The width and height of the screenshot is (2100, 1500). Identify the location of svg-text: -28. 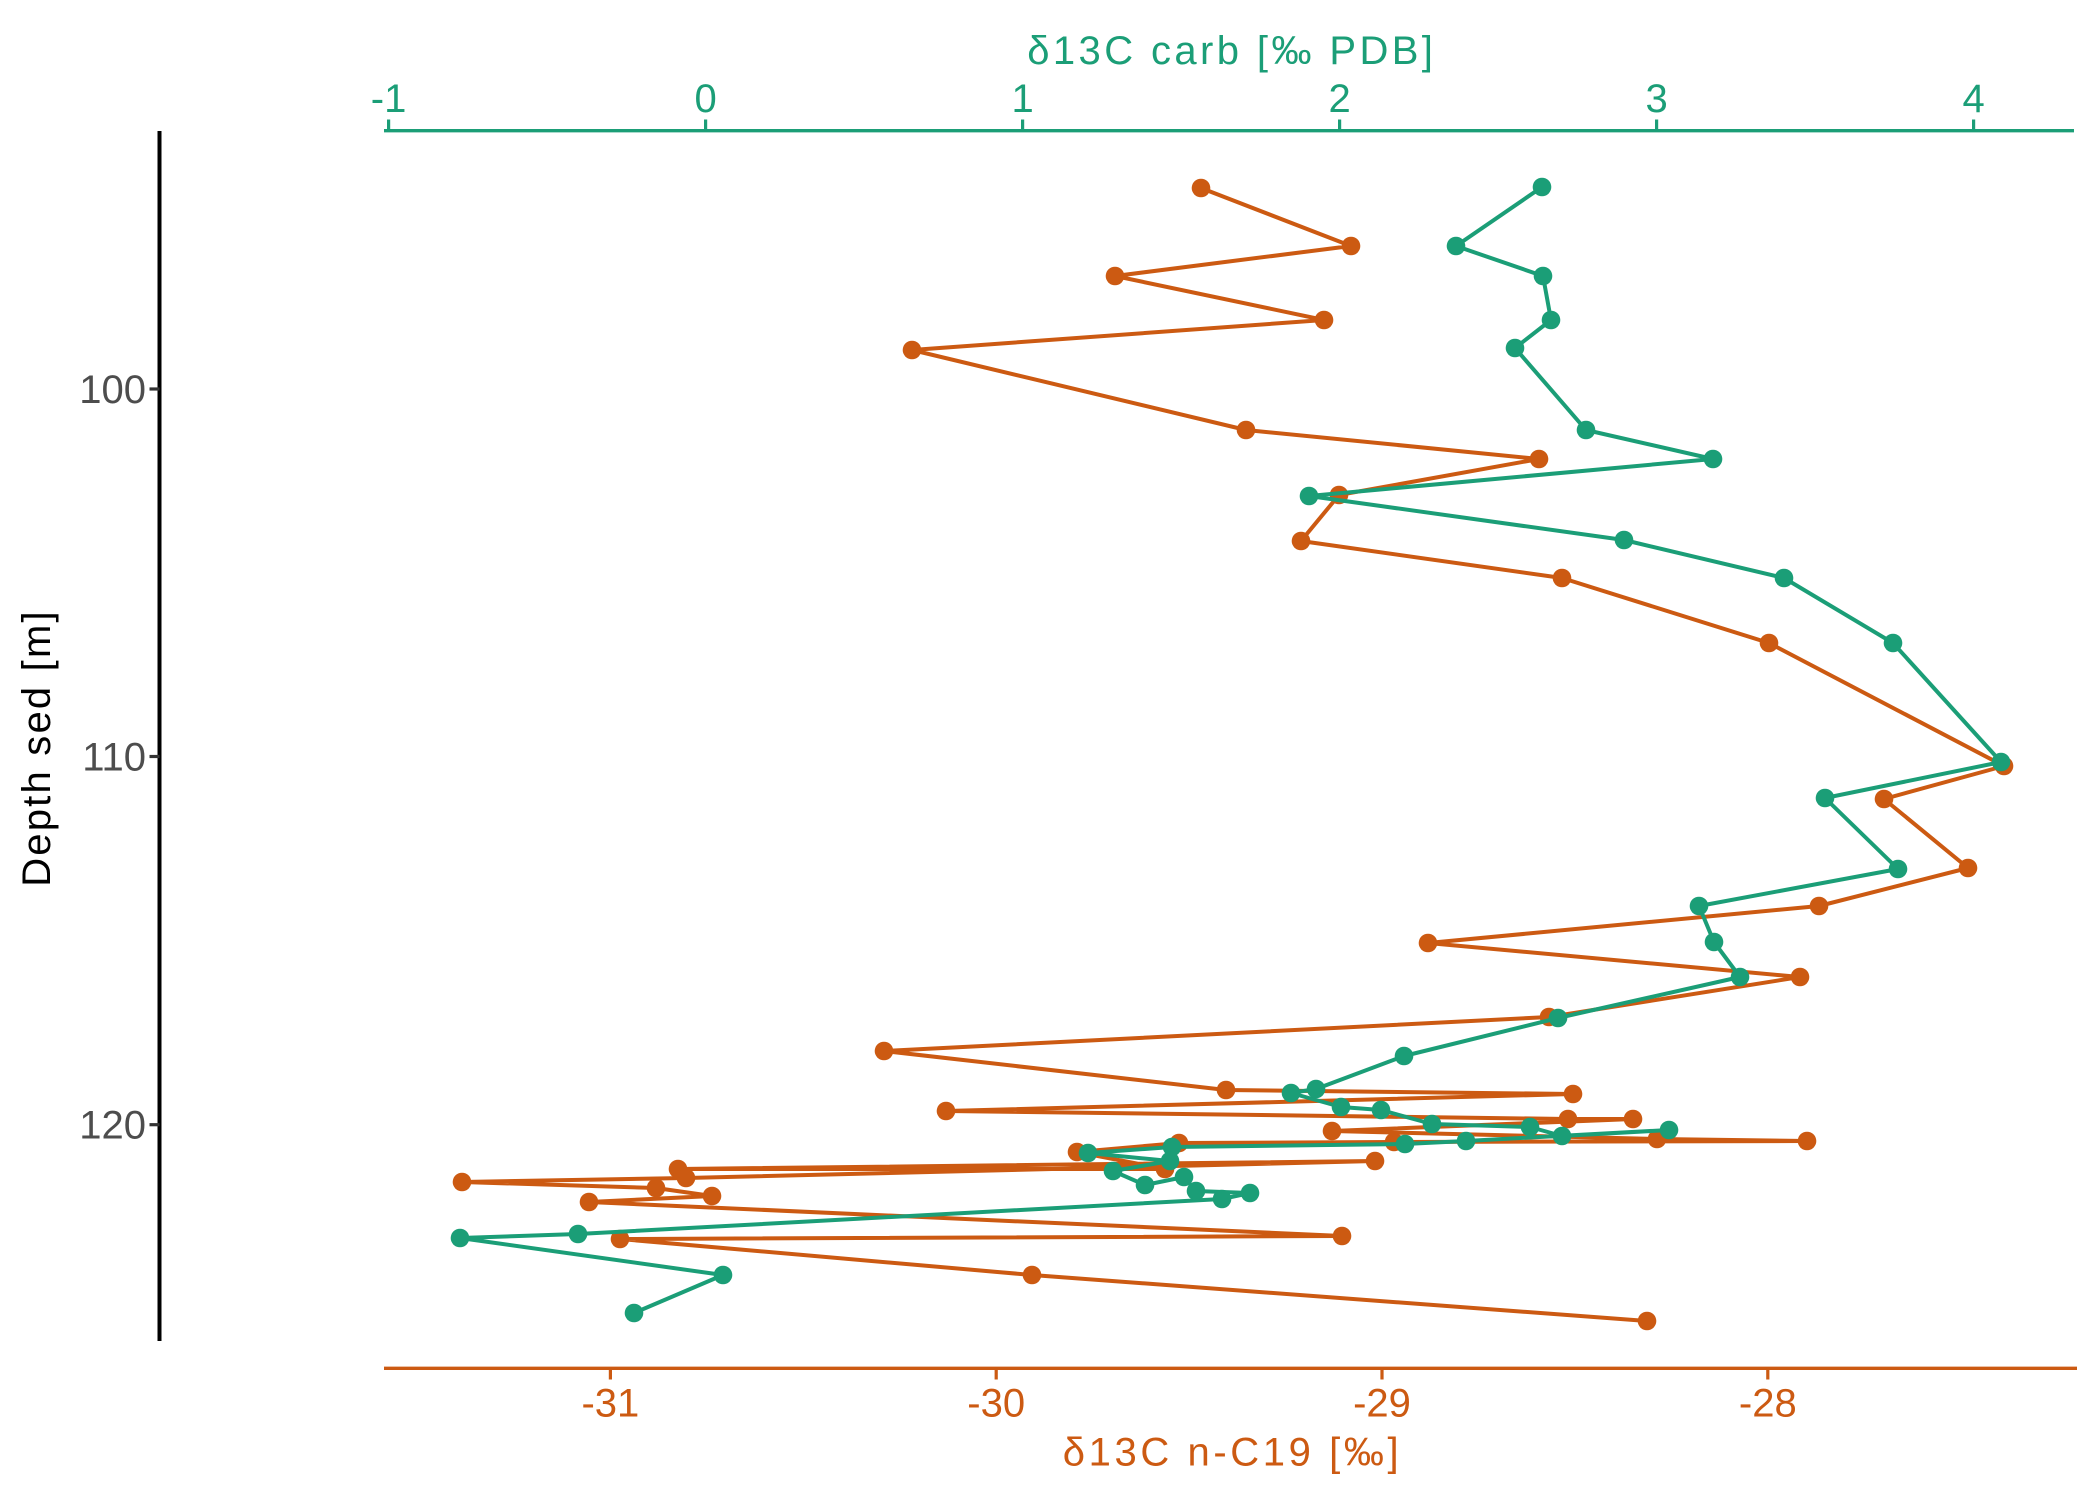
(1768, 1404).